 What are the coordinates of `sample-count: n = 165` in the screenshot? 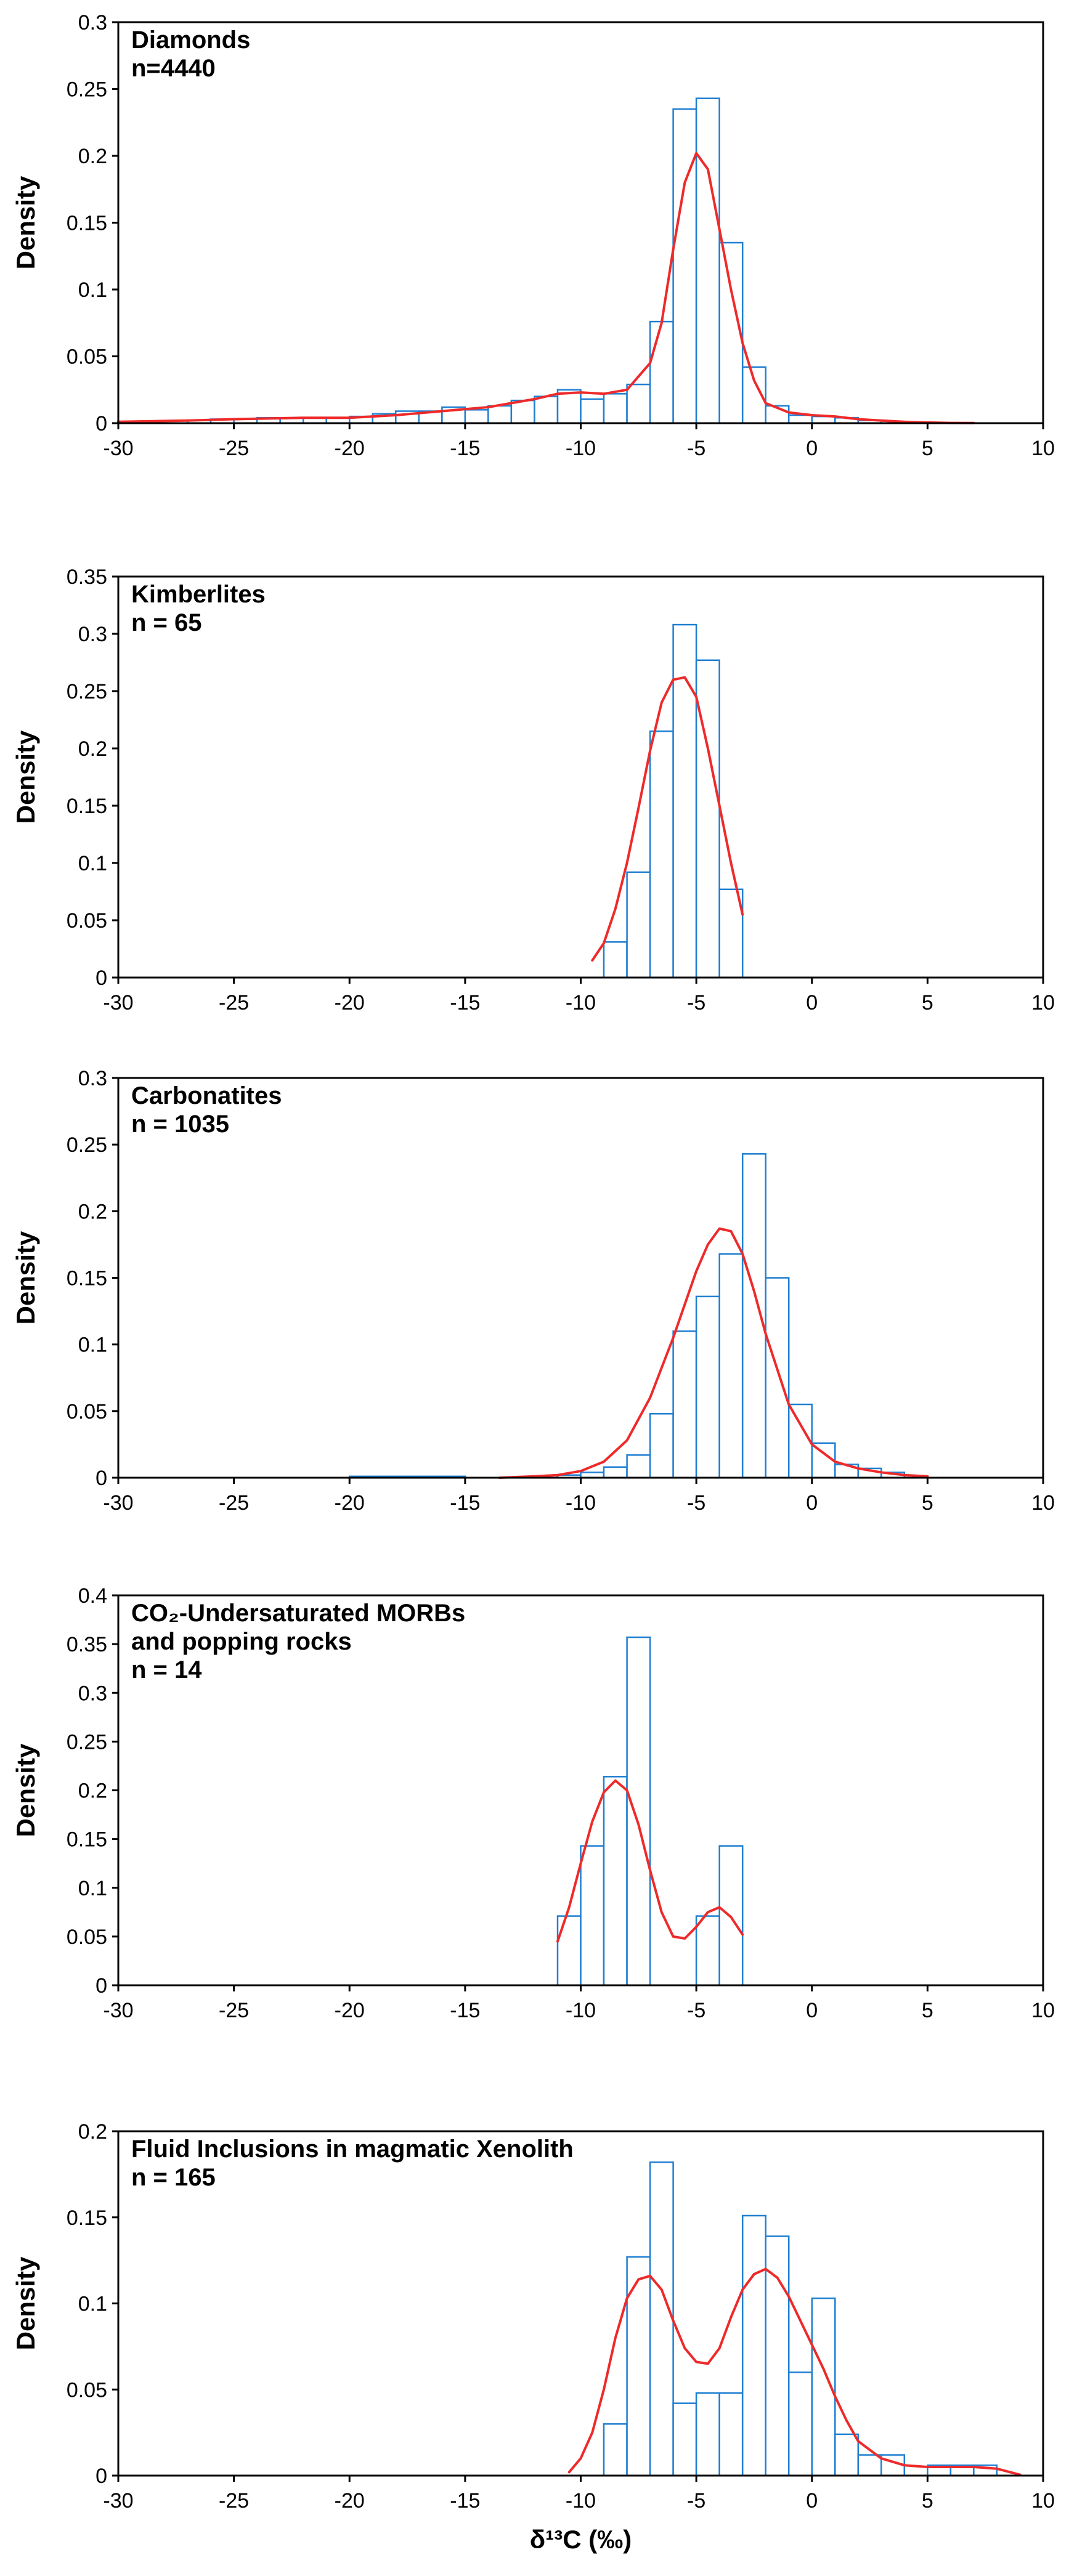 It's located at (173, 2177).